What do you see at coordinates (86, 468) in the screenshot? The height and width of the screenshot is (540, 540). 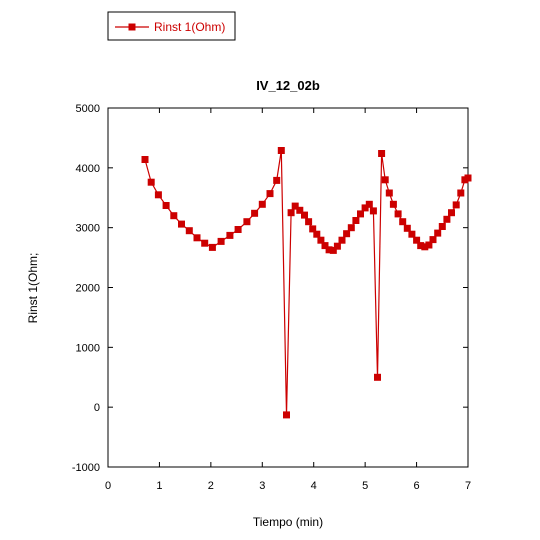 I see `y-tick-label: -1000` at bounding box center [86, 468].